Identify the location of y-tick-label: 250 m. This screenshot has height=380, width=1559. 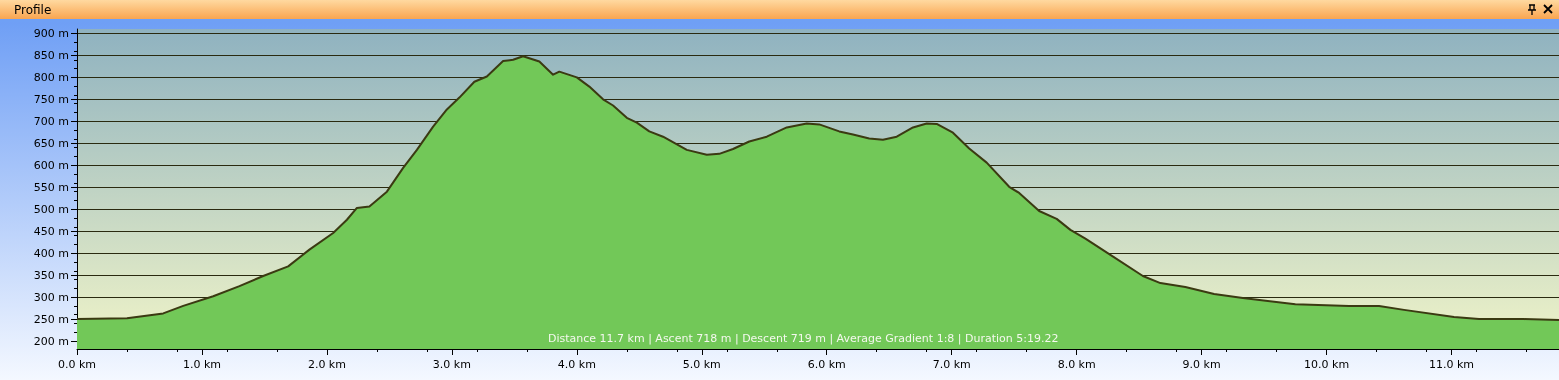
(51, 319).